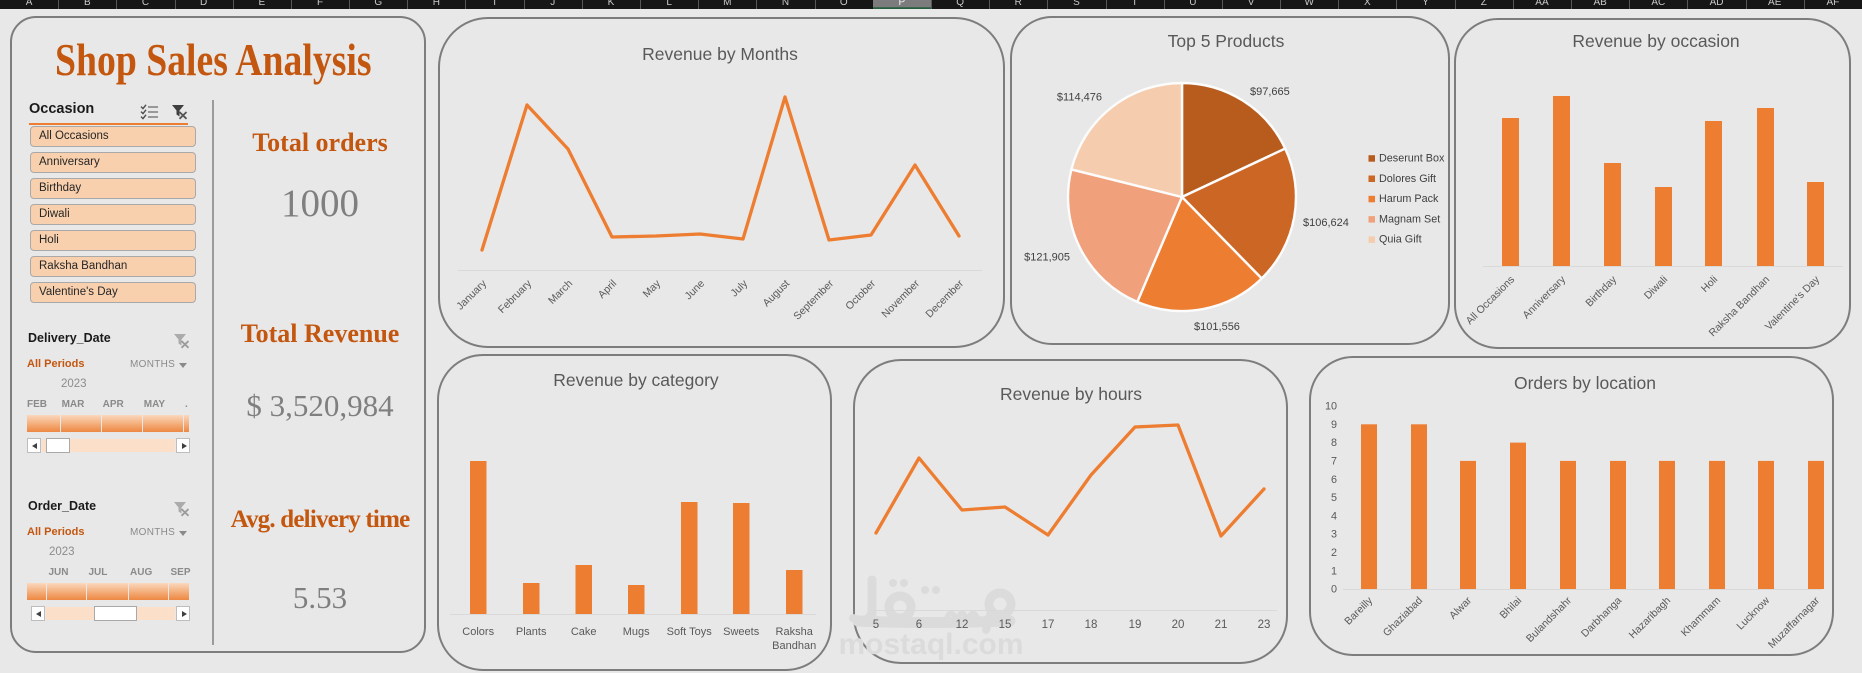 This screenshot has width=1862, height=673. Describe the element at coordinates (1334, 590) in the screenshot. I see `svg-text: 0` at that location.